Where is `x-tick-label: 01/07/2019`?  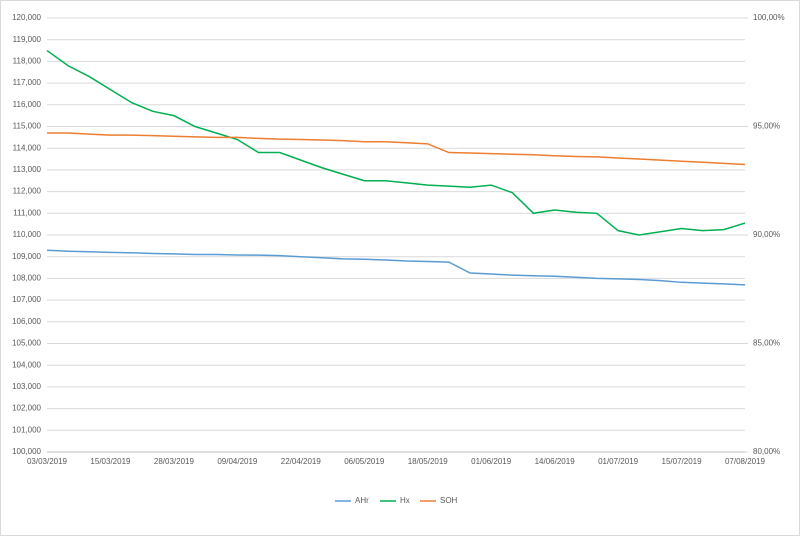
x-tick-label: 01/07/2019 is located at coordinates (618, 461).